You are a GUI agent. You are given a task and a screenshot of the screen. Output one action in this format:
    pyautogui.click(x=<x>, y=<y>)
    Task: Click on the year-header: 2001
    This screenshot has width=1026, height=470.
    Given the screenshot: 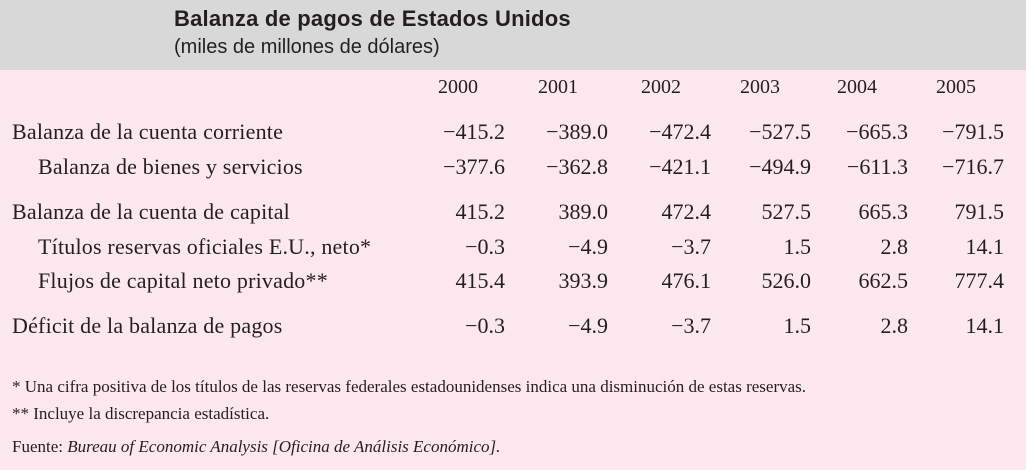 What is the action you would take?
    pyautogui.click(x=558, y=87)
    